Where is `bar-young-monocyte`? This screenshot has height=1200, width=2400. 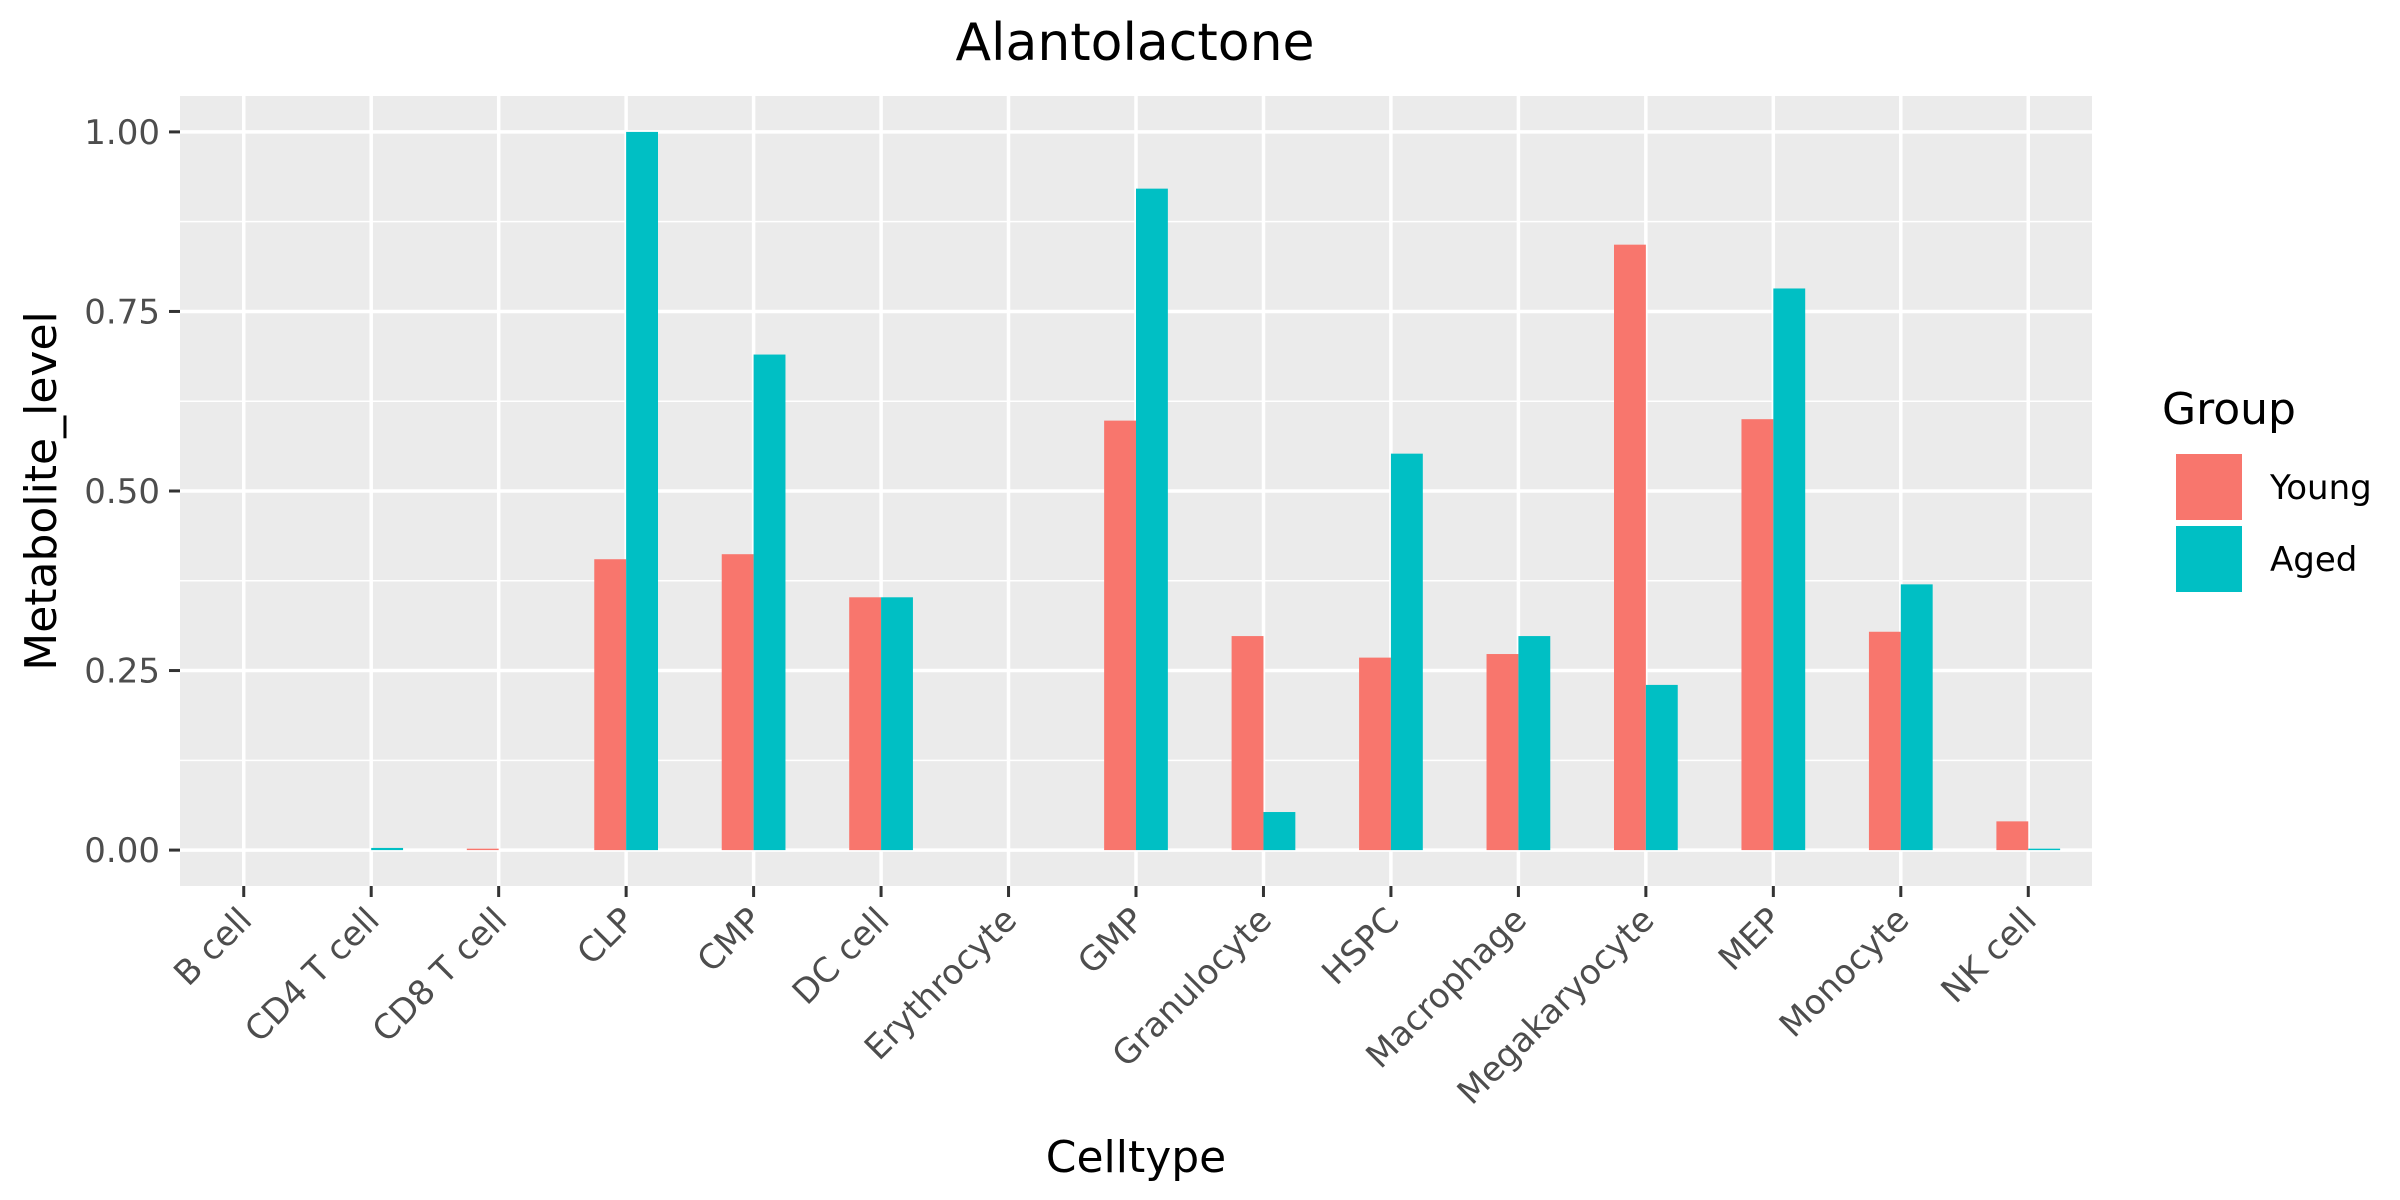 bar-young-monocyte is located at coordinates (1884, 741).